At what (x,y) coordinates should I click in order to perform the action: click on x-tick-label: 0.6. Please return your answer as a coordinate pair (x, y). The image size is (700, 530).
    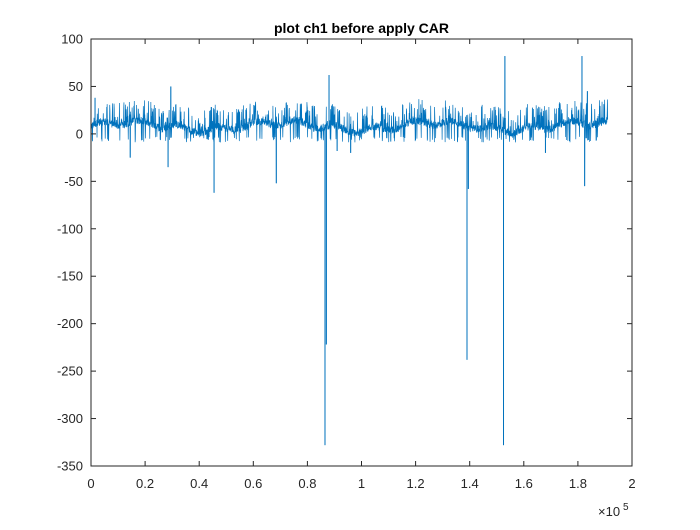
    Looking at the image, I should click on (253, 483).